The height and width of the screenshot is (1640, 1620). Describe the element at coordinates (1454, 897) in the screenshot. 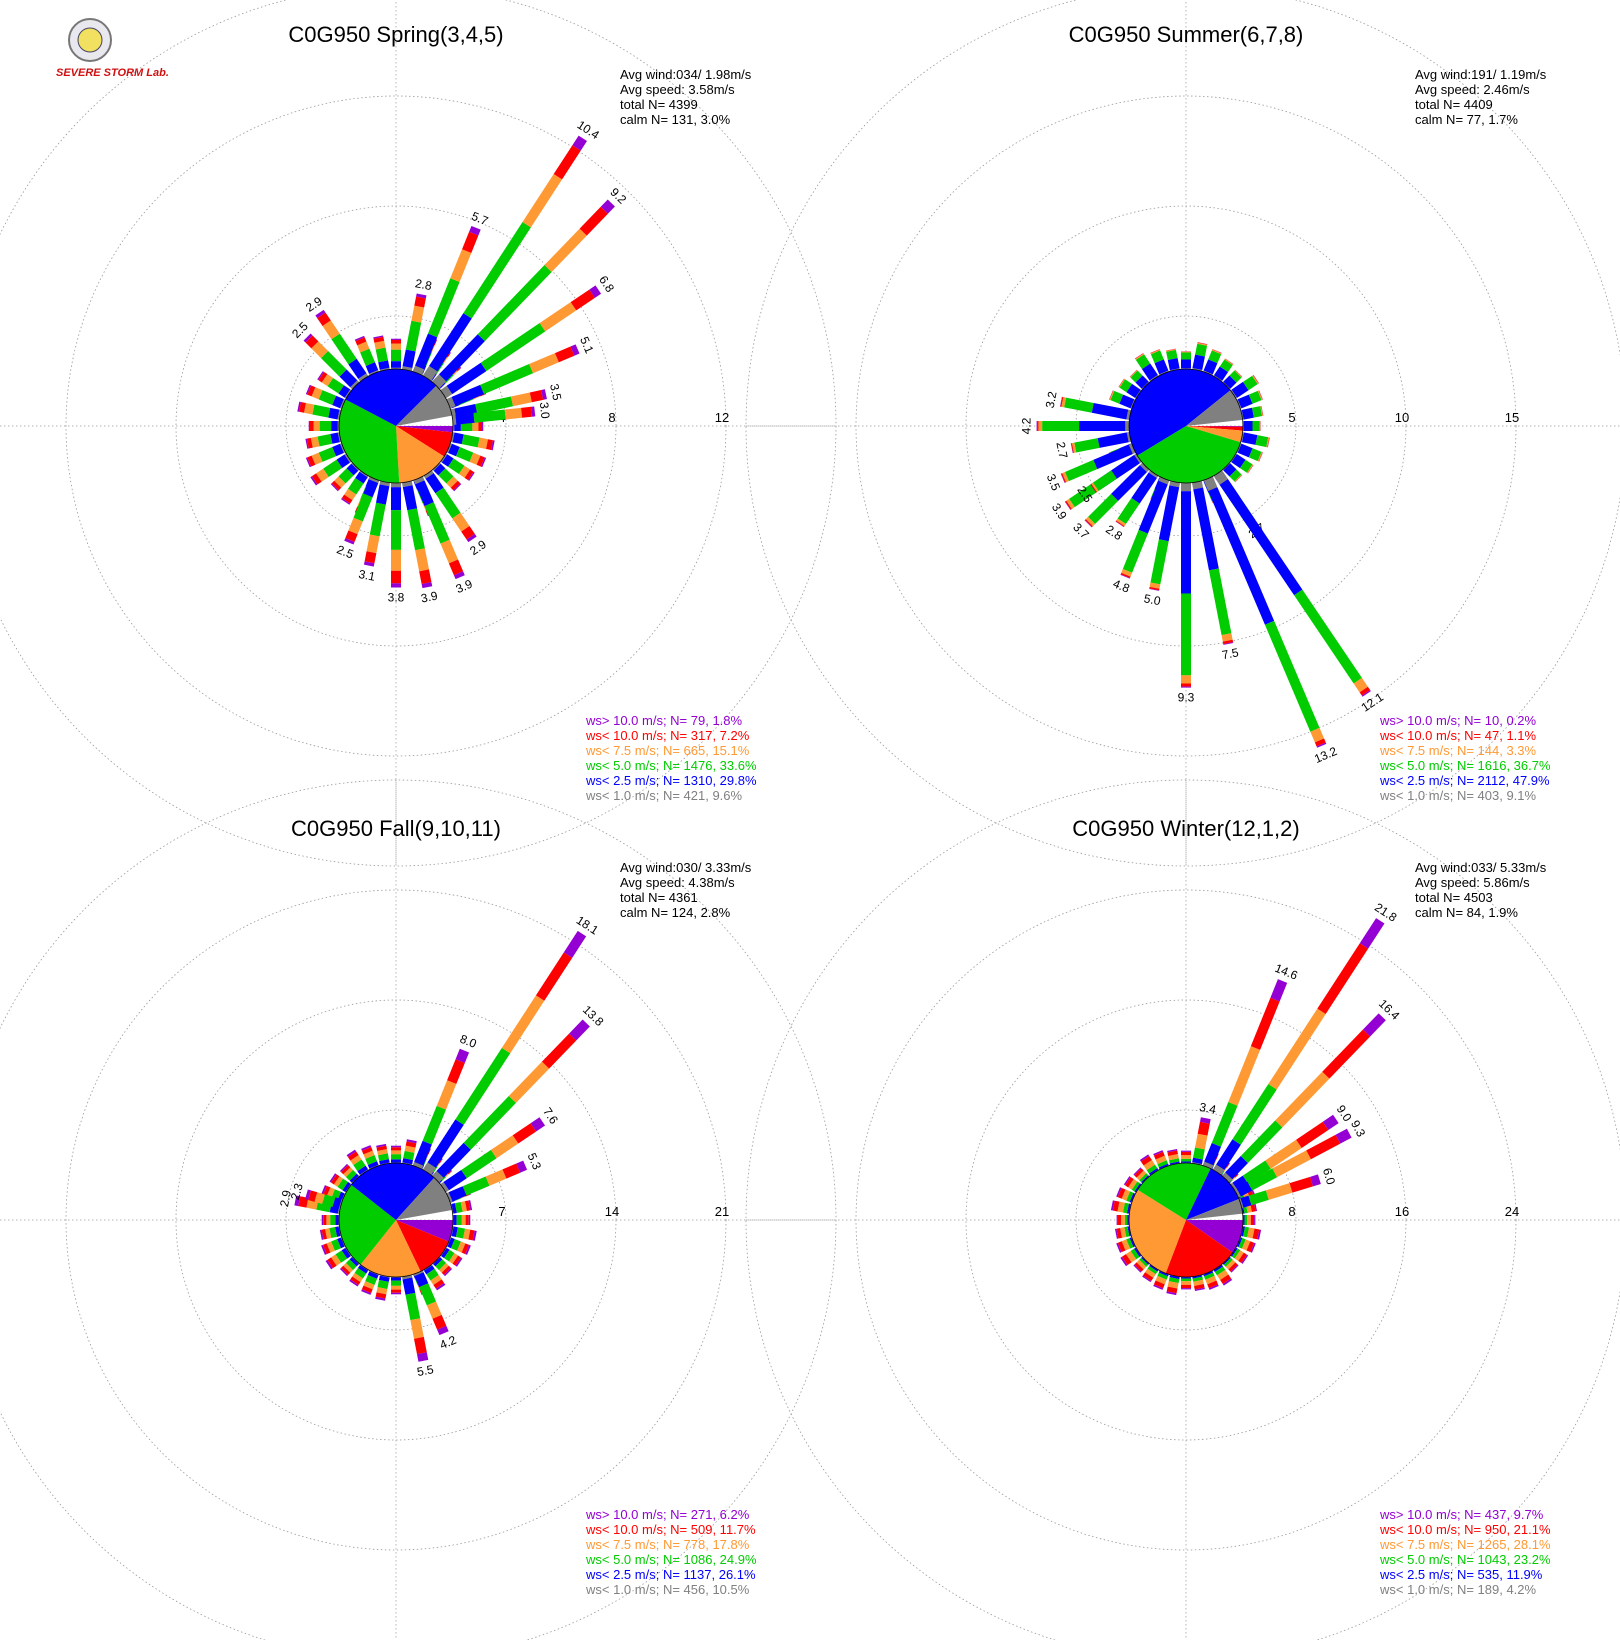

I see `stat-total: total N= 4503` at that location.